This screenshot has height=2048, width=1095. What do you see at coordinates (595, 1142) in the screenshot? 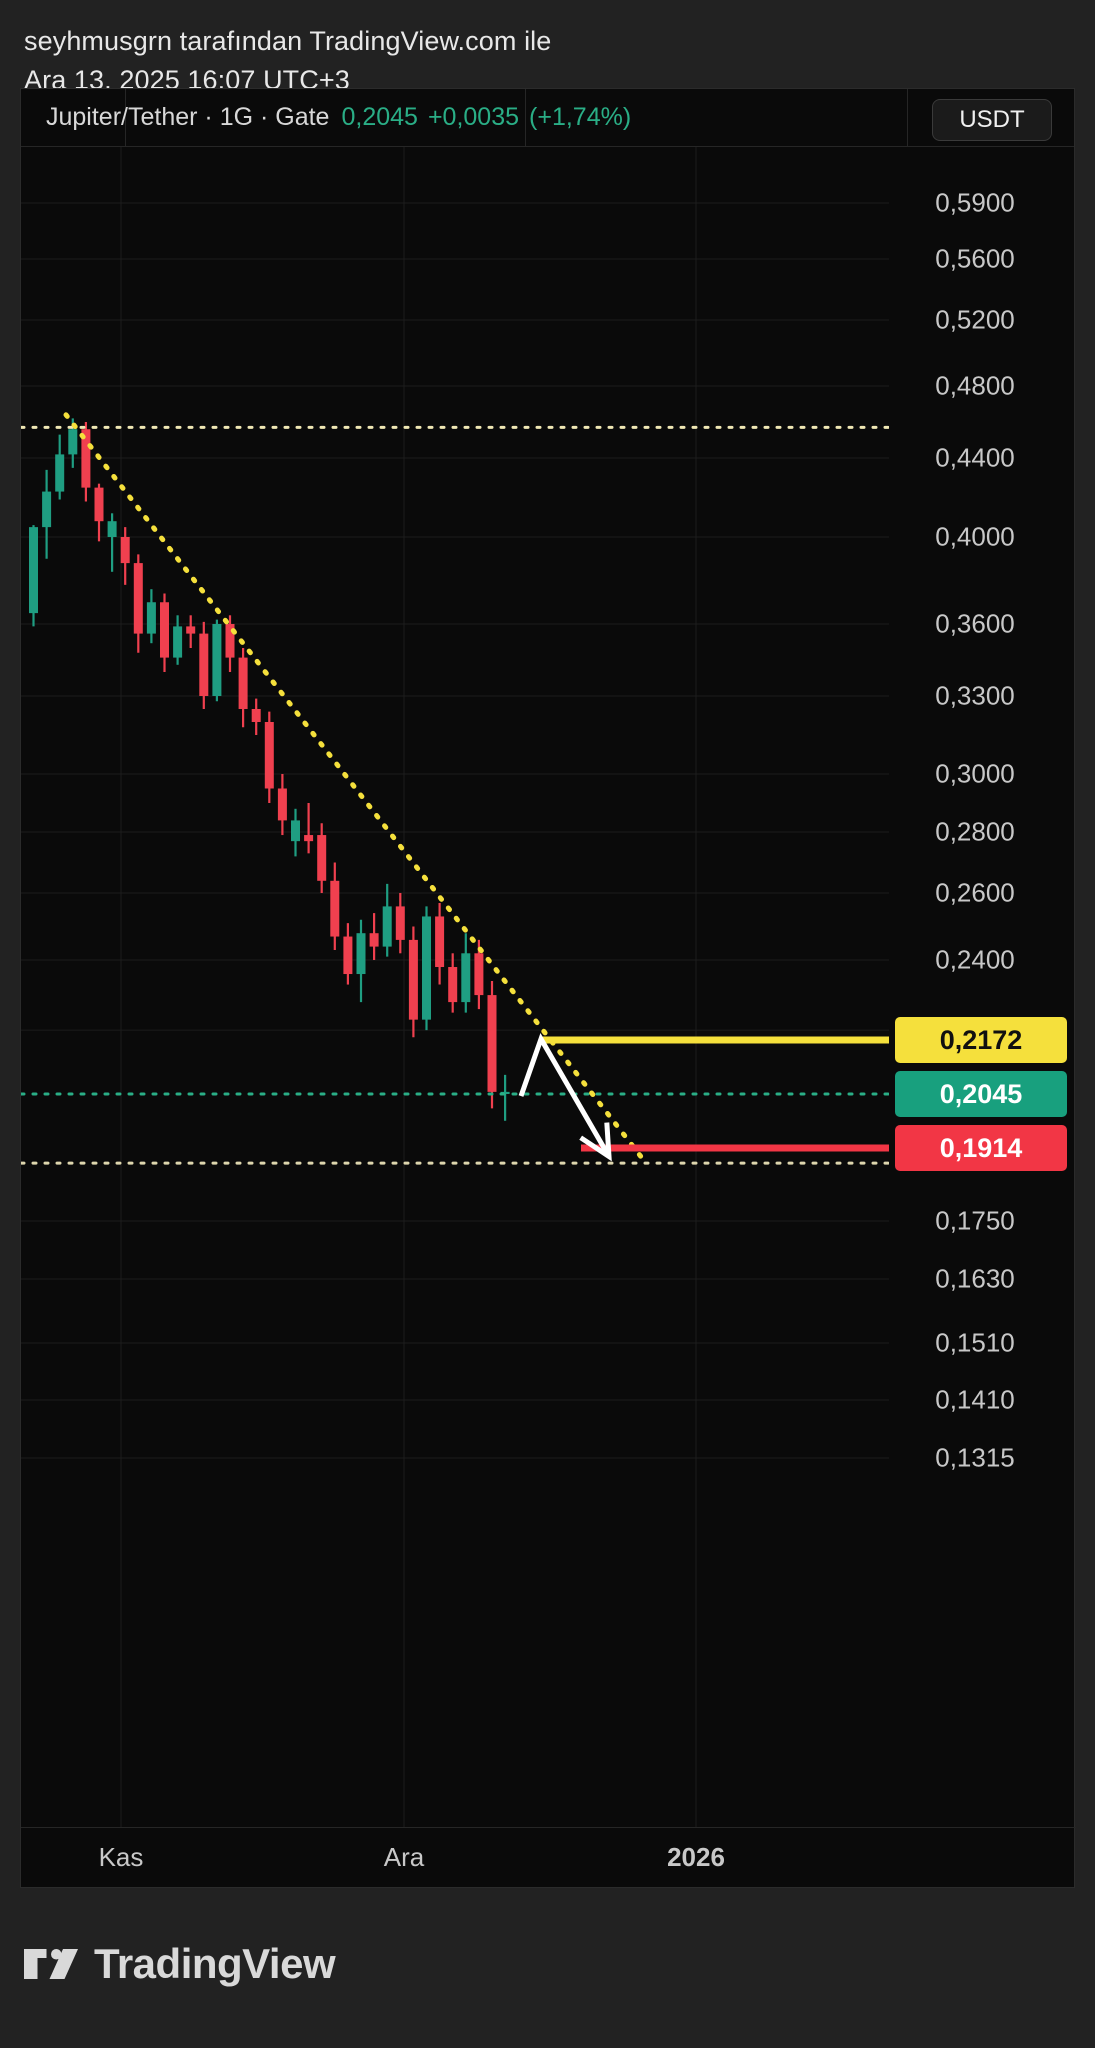
I see `projection-arrowhead` at bounding box center [595, 1142].